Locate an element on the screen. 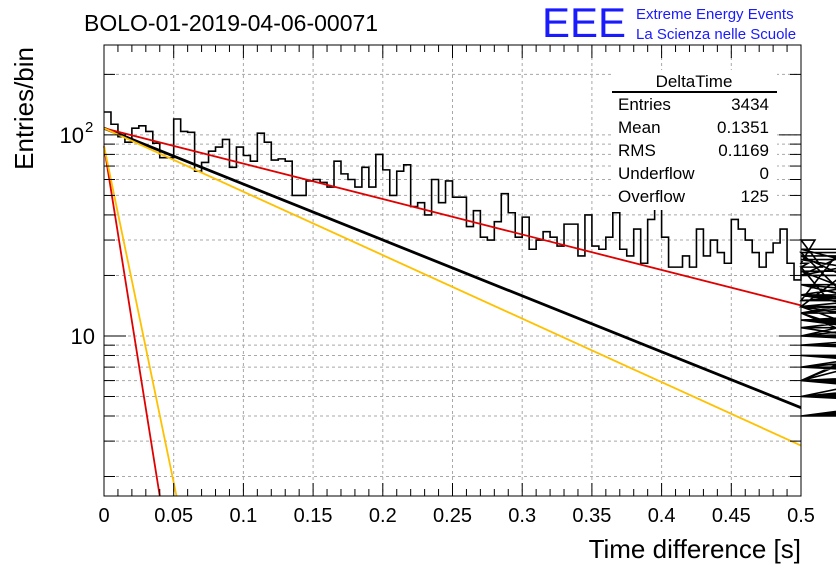 The width and height of the screenshot is (836, 572). logo-line-2: La Scienza nelle Scuole is located at coordinates (716, 34).